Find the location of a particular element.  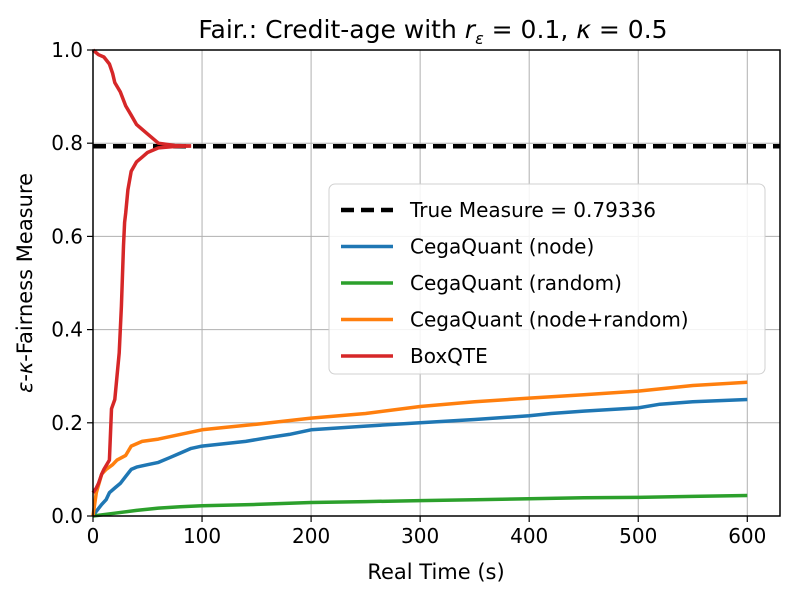

legend-label-cegaquant-random: CegaQuant (random) is located at coordinates (516, 283).